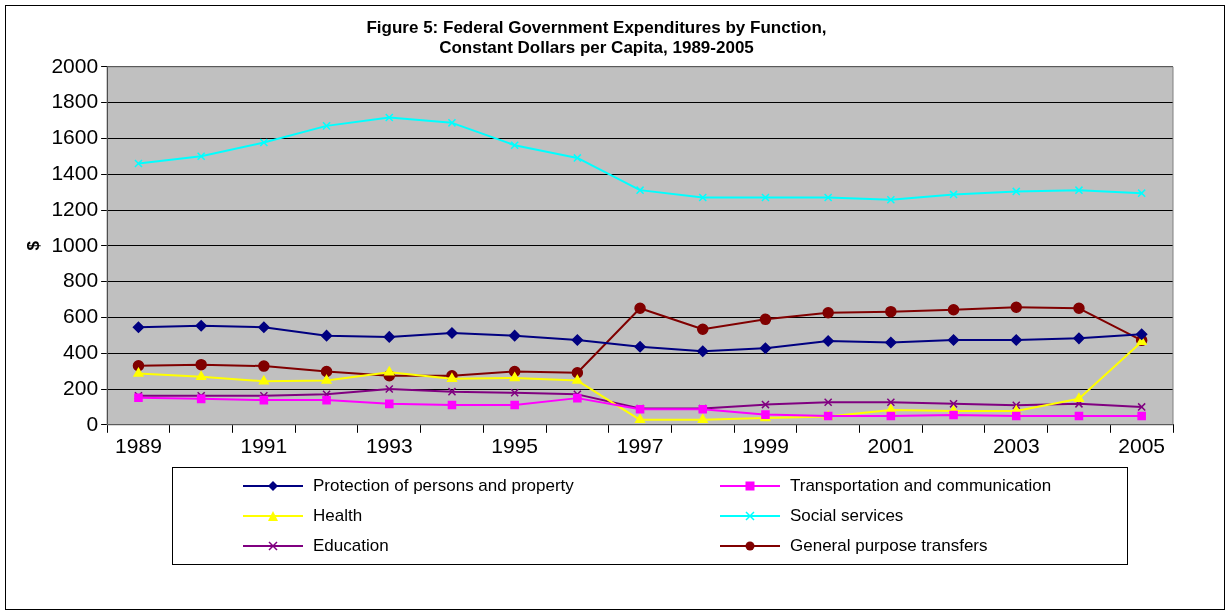 The height and width of the screenshot is (616, 1231). I want to click on x-tick-label: 1993, so click(389, 446).